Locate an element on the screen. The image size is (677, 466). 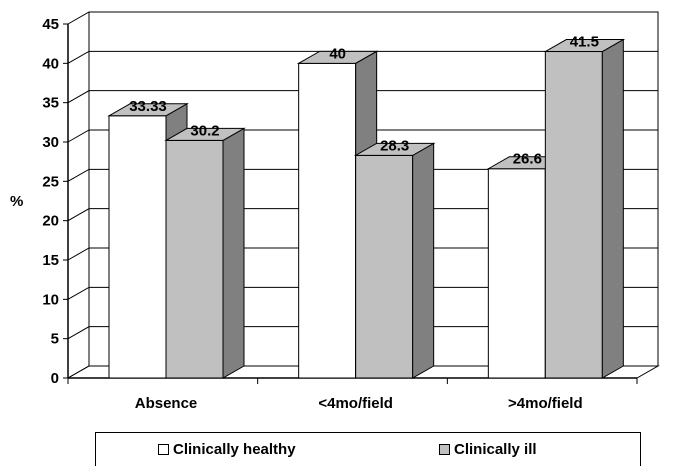
legend-label-healthy: Clinically healthy is located at coordinates (234, 449).